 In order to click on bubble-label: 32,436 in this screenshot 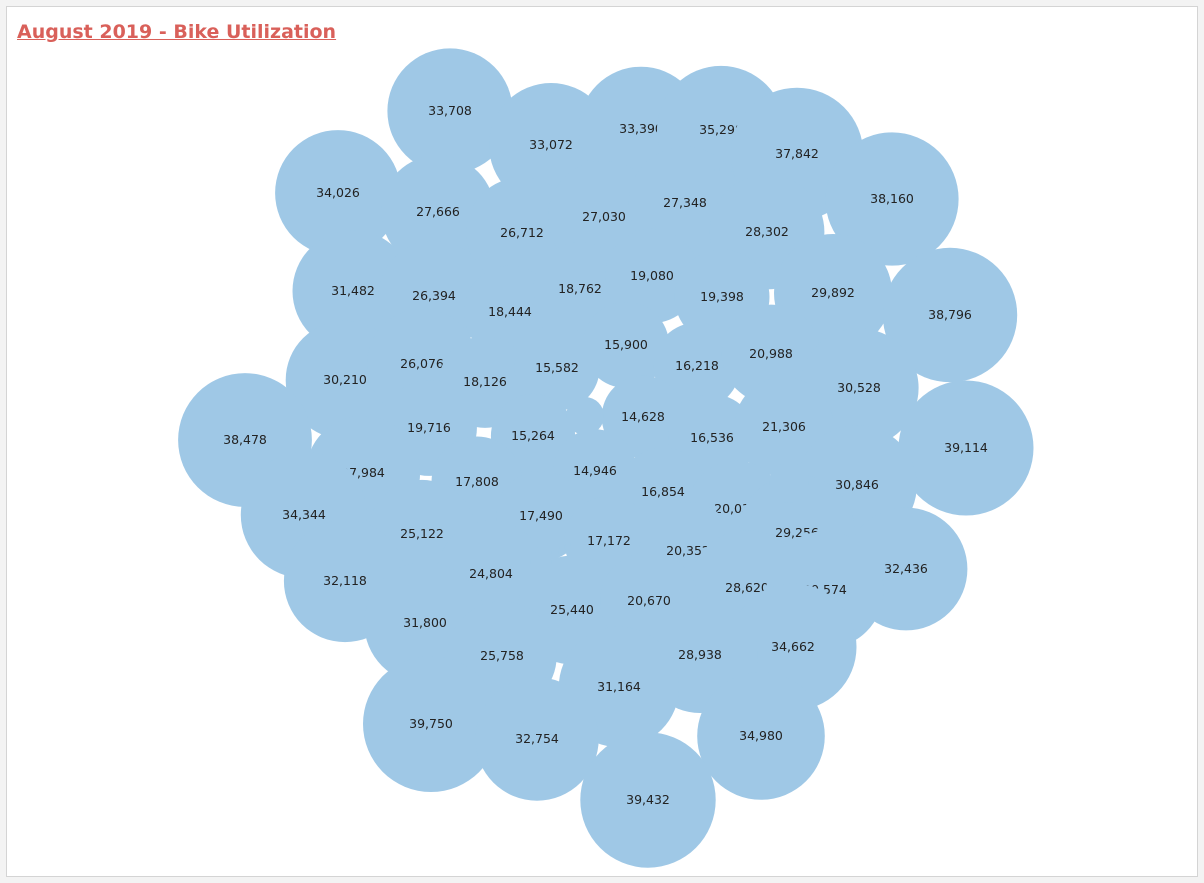, I will do `click(906, 568)`.